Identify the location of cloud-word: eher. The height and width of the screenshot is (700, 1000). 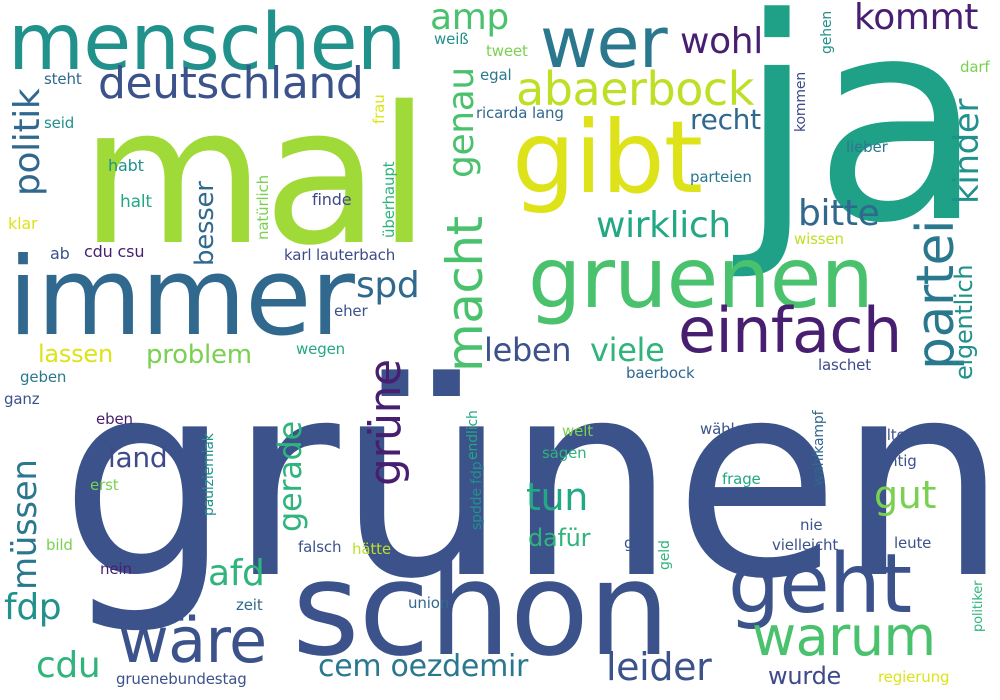
(351, 311).